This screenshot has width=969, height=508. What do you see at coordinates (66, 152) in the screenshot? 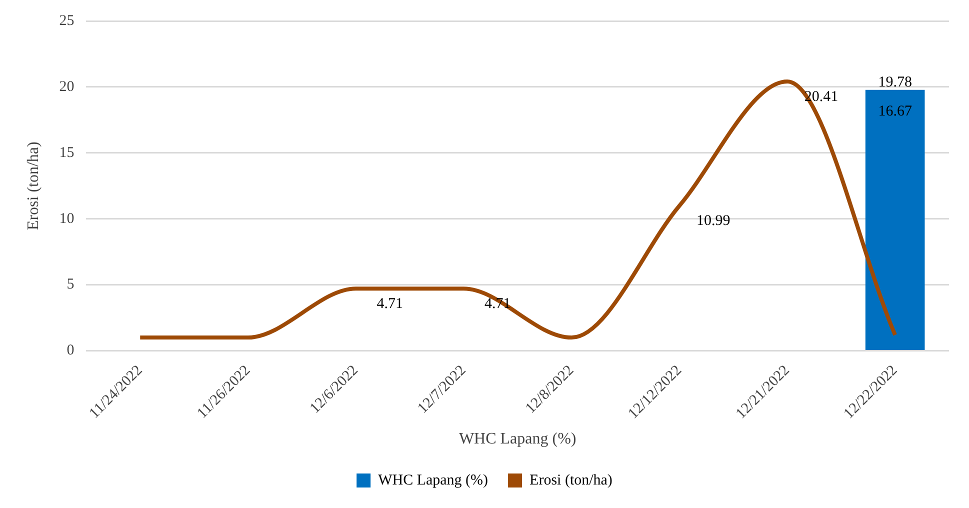
I see `y-tick-label: 15` at bounding box center [66, 152].